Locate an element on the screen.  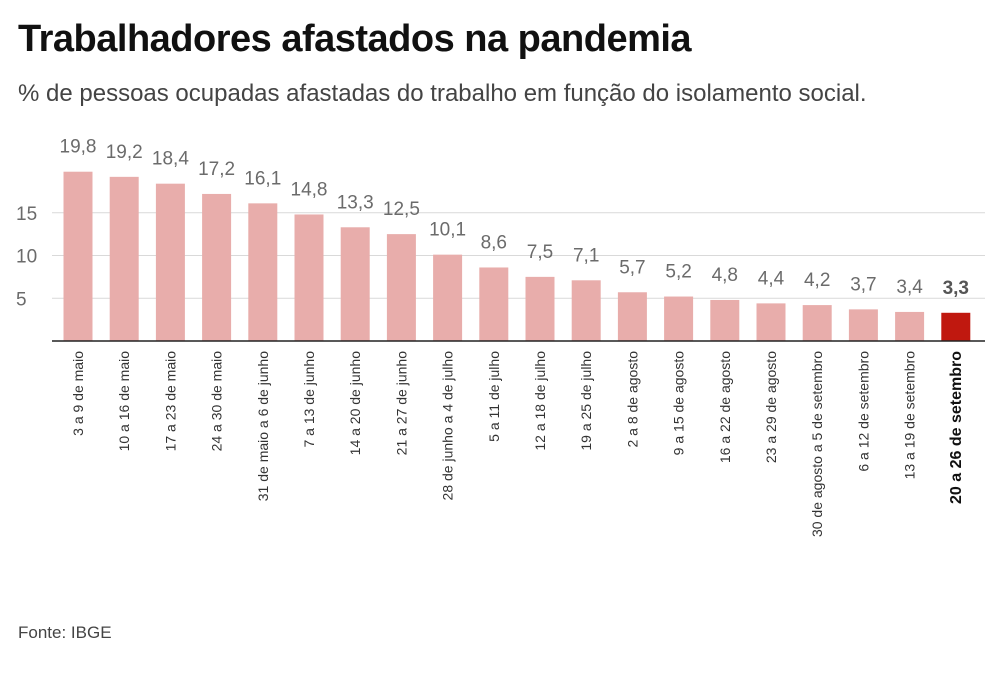
value-label: 12,5 is located at coordinates (401, 209).